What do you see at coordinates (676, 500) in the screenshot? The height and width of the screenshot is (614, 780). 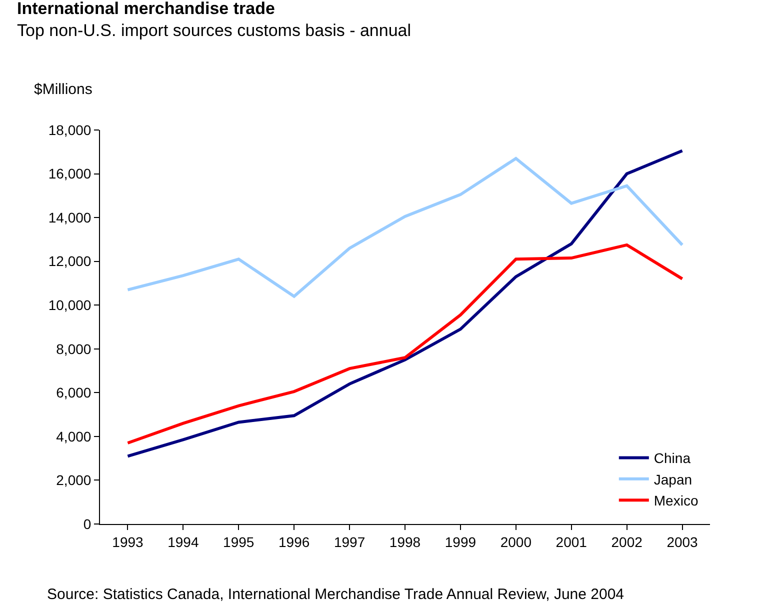 I see `legend-label: Mexico` at bounding box center [676, 500].